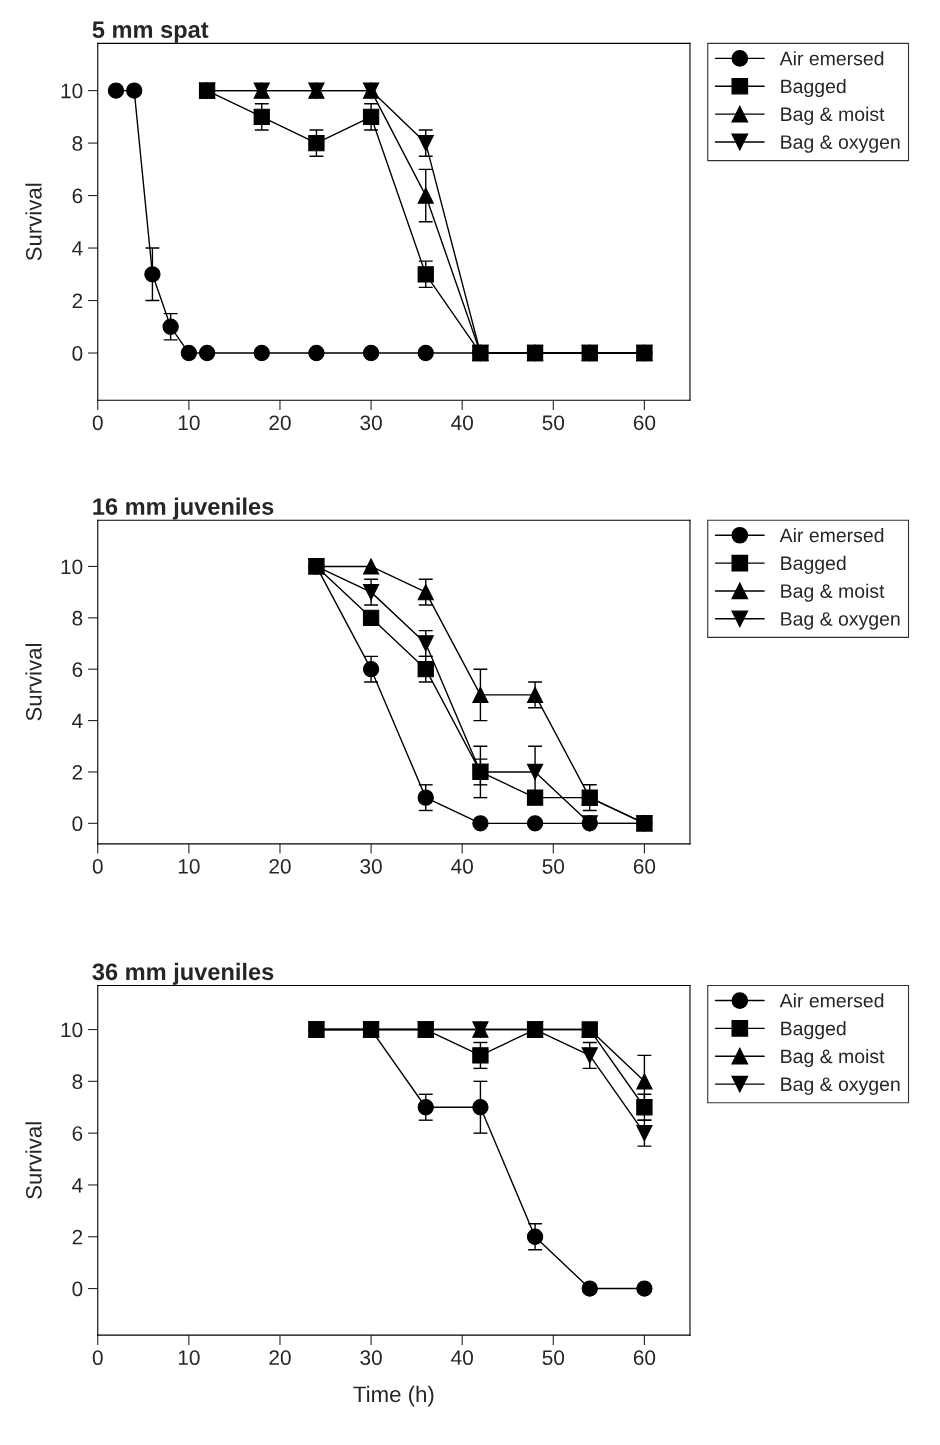 The width and height of the screenshot is (940, 1445). What do you see at coordinates (183, 508) in the screenshot?
I see `chart-title: 16 mm juveniles` at bounding box center [183, 508].